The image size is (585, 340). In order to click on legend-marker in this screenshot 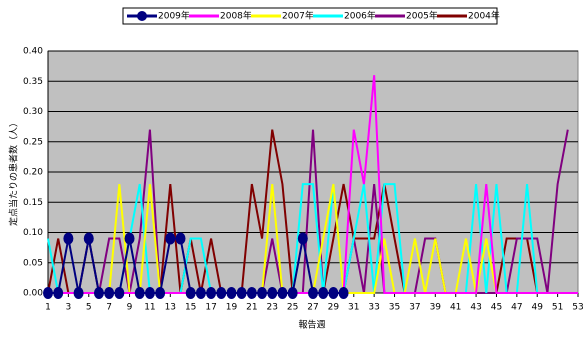, I will do `click(142, 16)`.